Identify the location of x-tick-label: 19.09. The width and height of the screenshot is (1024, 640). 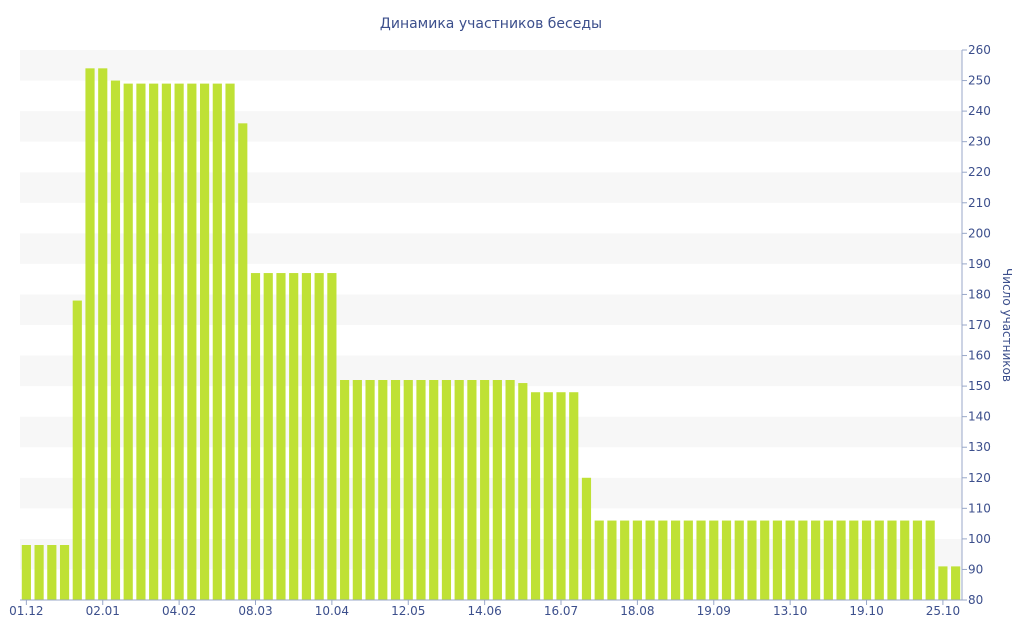
(714, 611).